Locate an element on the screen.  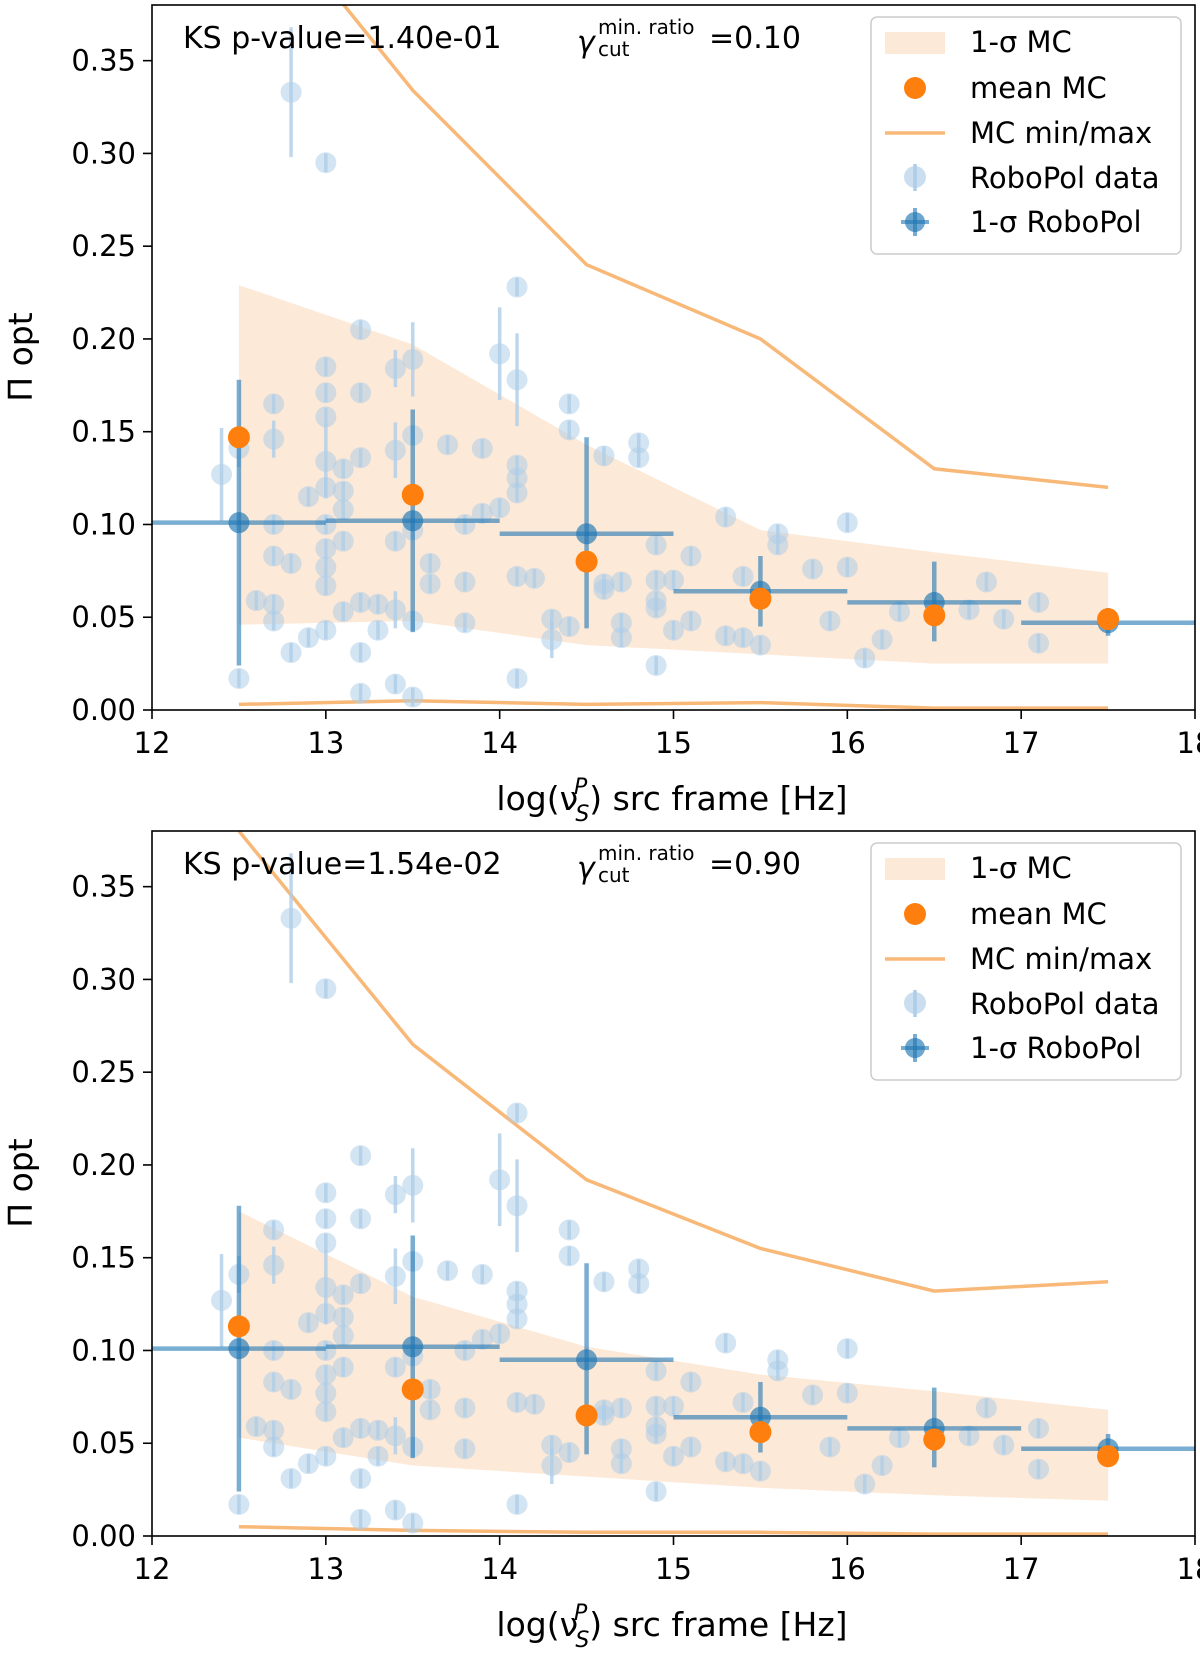
y-tick-label: 0.20 is located at coordinates (103, 339).